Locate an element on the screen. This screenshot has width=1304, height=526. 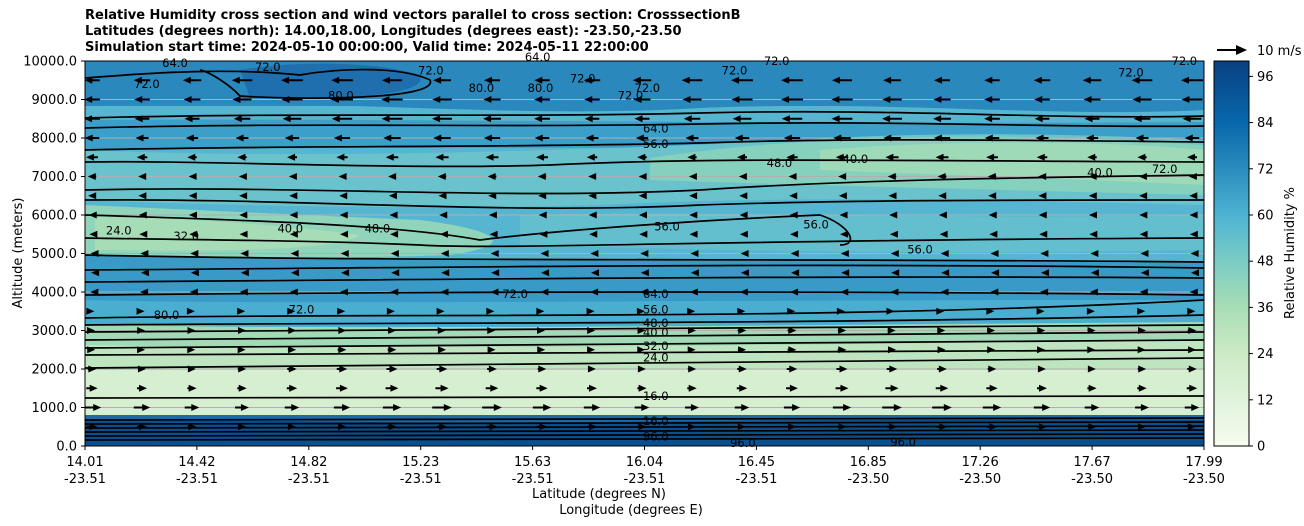
contour-label: 56.0 is located at coordinates (656, 144).